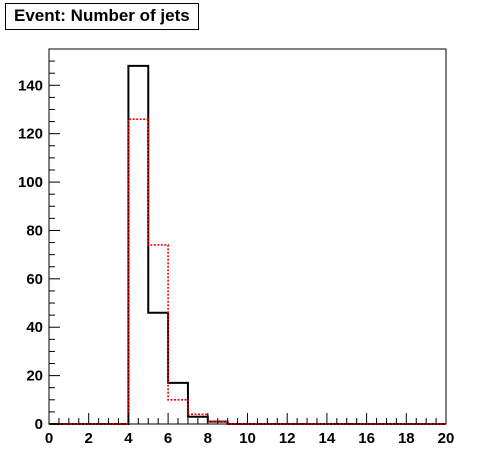 This screenshot has height=472, width=496. I want to click on x-tick-label: 4, so click(128, 438).